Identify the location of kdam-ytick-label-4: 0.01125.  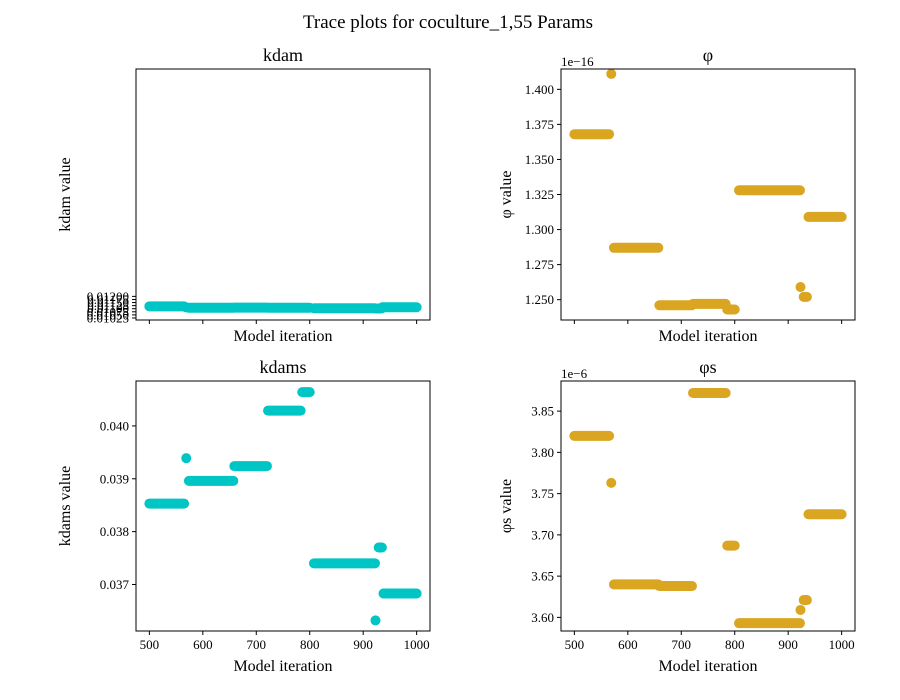
(108, 305).